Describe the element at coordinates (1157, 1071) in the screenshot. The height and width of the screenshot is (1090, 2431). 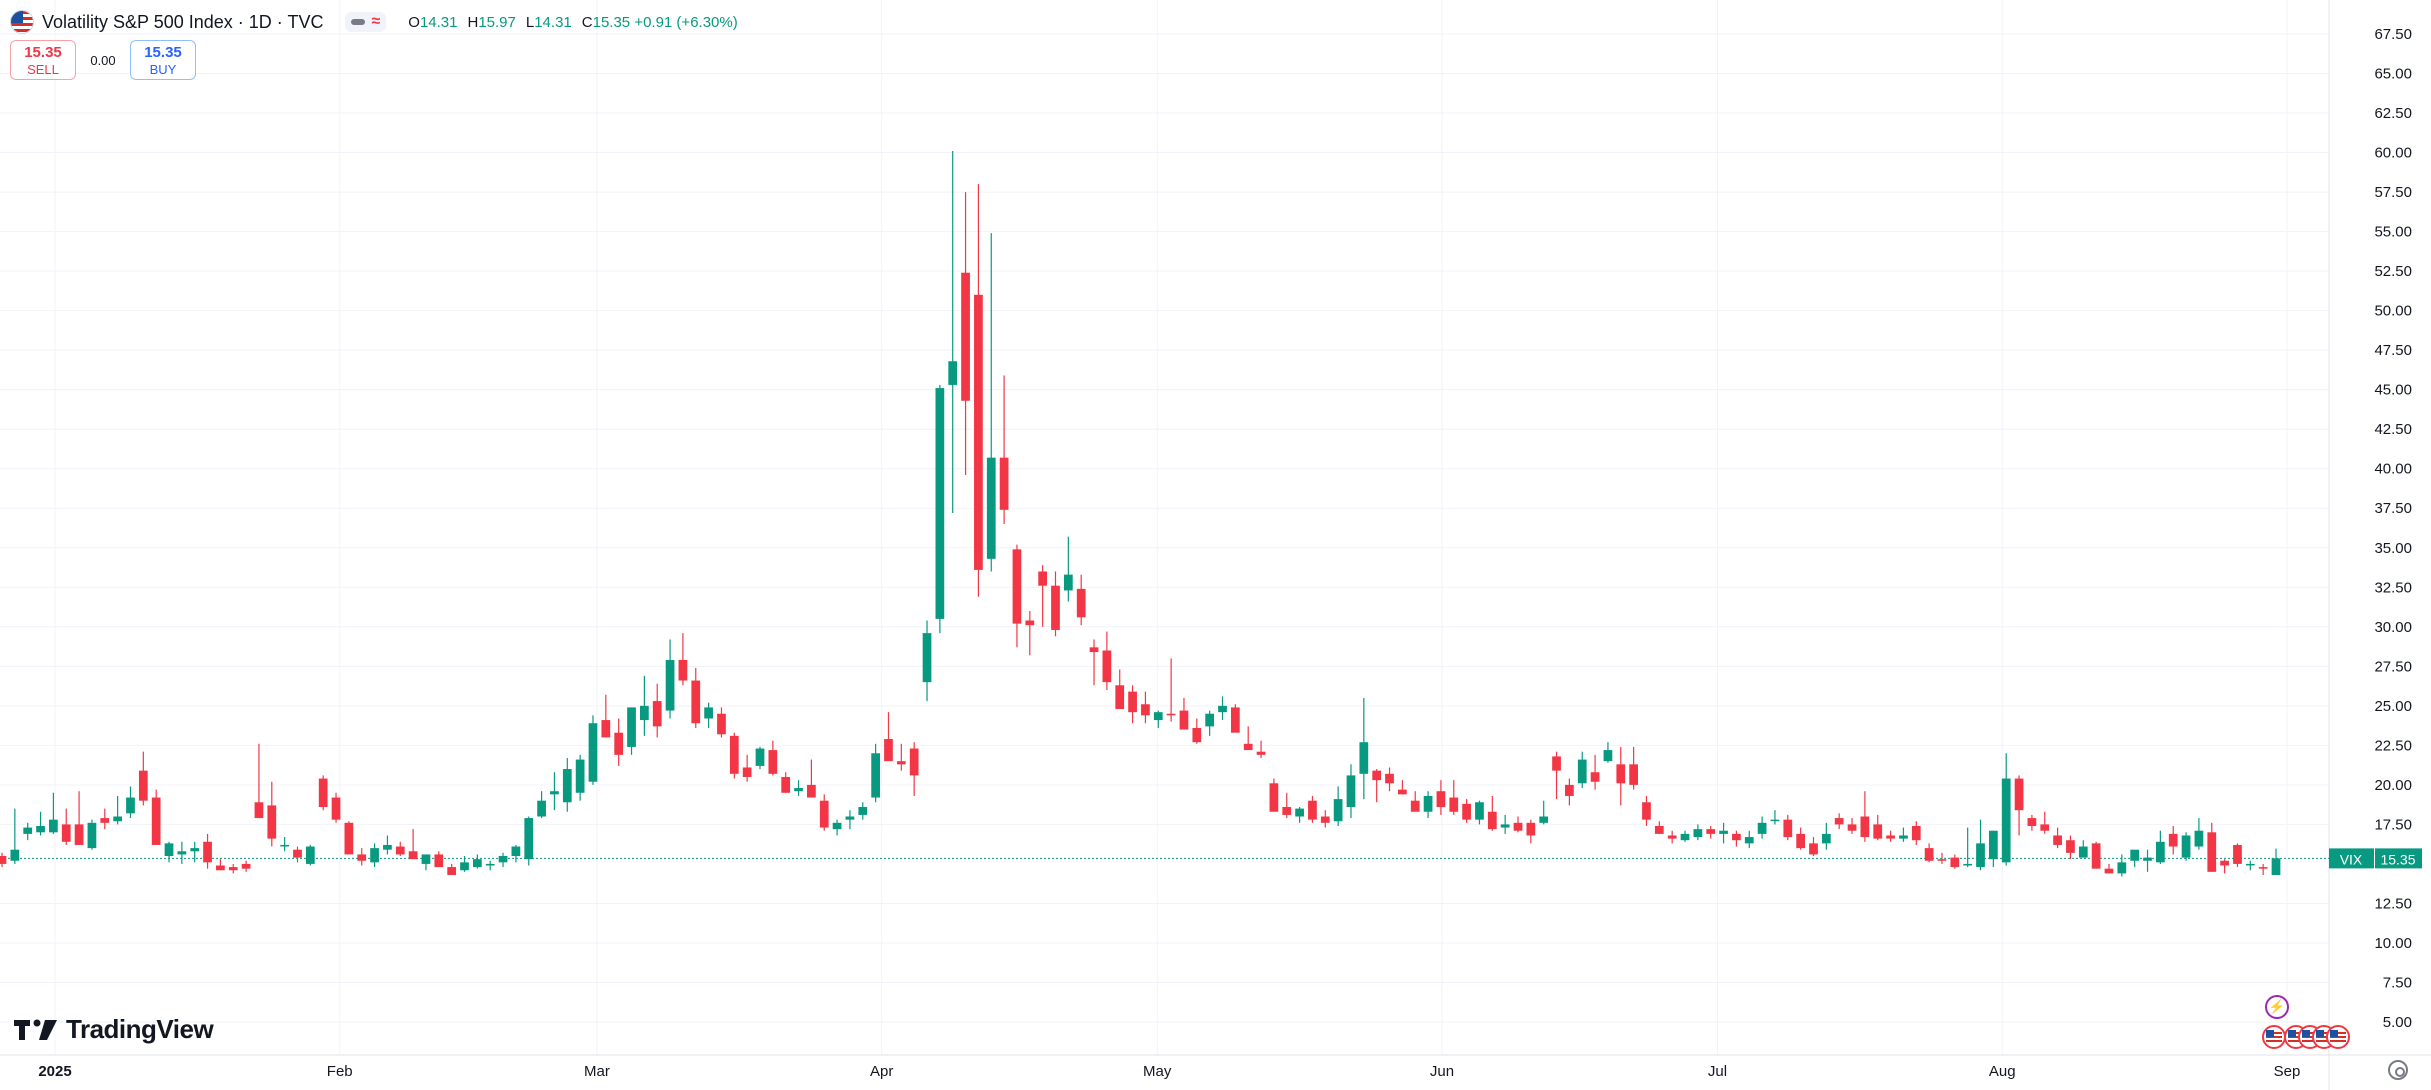
I see `x-tick-label: May` at that location.